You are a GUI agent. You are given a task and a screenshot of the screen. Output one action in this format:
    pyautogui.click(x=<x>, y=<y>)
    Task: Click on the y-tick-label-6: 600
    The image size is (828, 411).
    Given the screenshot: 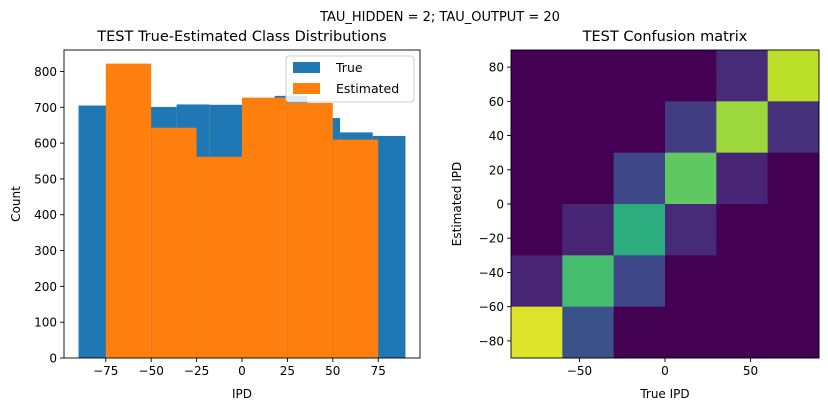 What is the action you would take?
    pyautogui.click(x=45, y=144)
    